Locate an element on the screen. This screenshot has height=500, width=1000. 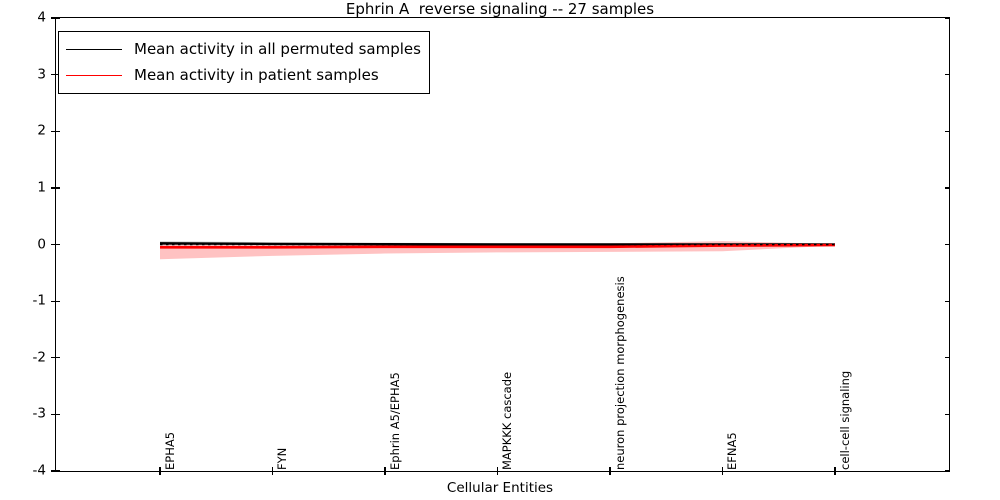
x-tick-label: neuron projection morphogenesis is located at coordinates (619, 373).